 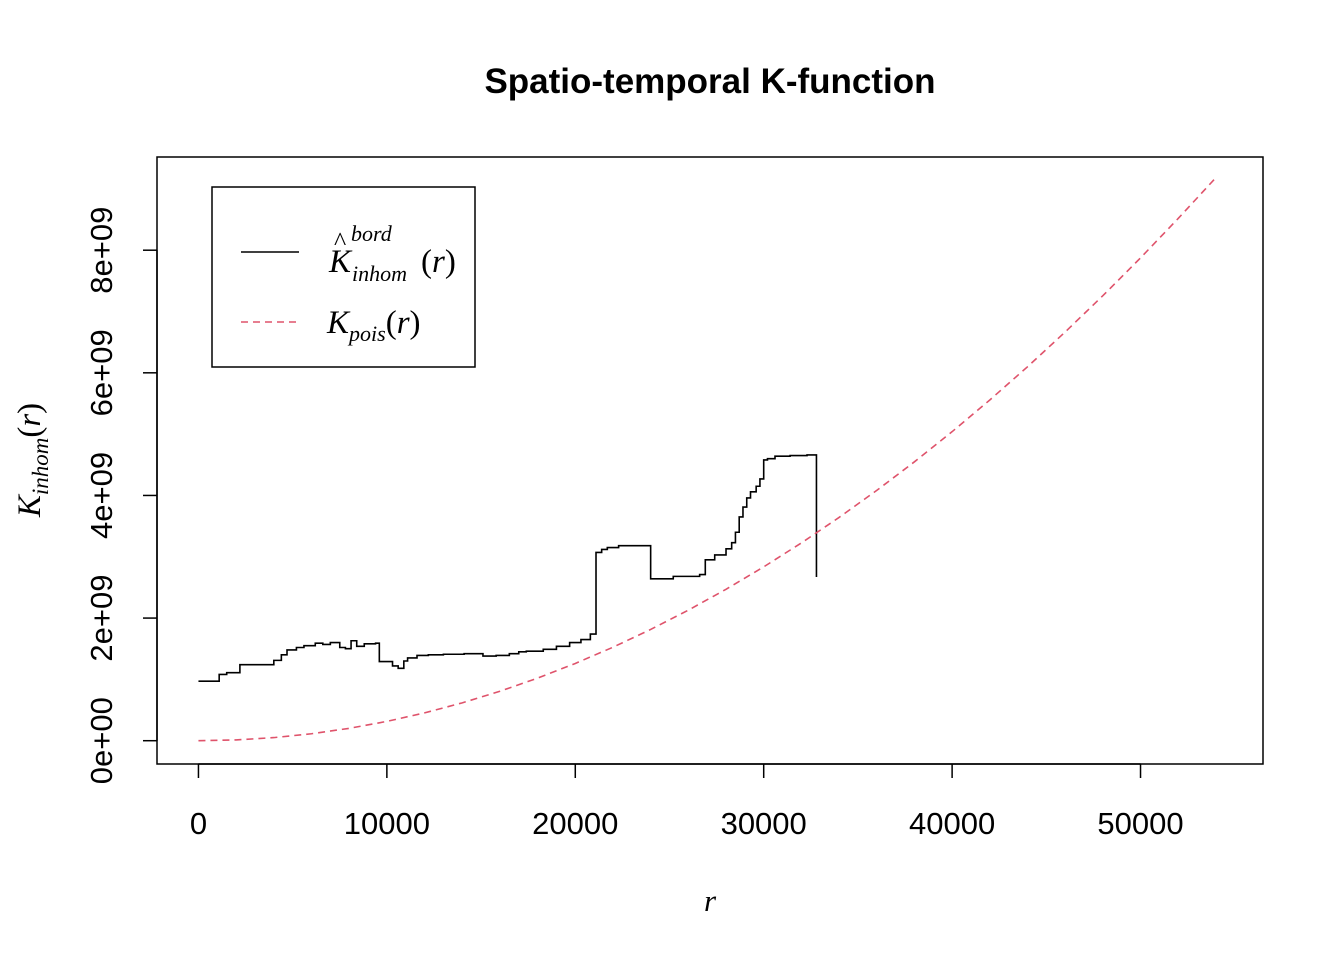 What do you see at coordinates (372, 233) in the screenshot?
I see `legend-k-inhom-superscript: bord` at bounding box center [372, 233].